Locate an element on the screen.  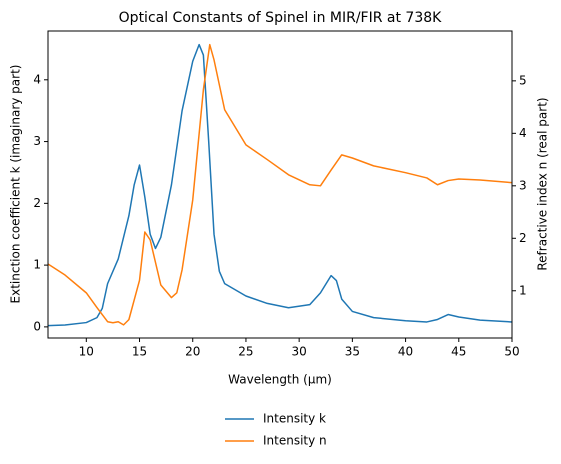
y2-tick-label: 2 is located at coordinates (523, 238).